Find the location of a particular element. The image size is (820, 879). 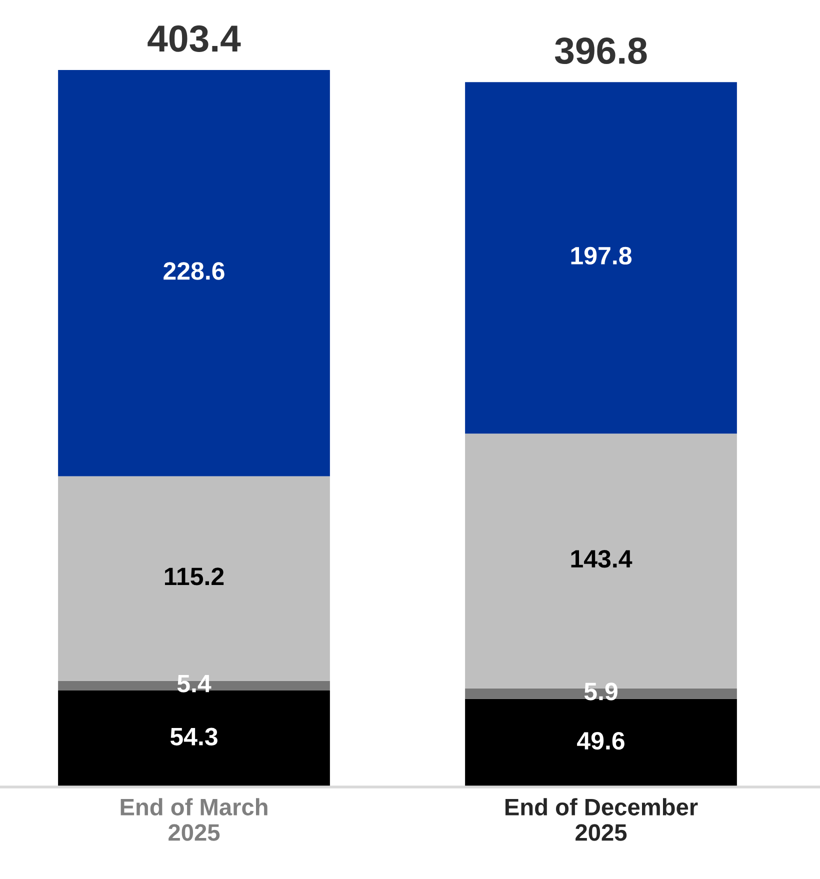

data-label: 143.4 is located at coordinates (601, 559).